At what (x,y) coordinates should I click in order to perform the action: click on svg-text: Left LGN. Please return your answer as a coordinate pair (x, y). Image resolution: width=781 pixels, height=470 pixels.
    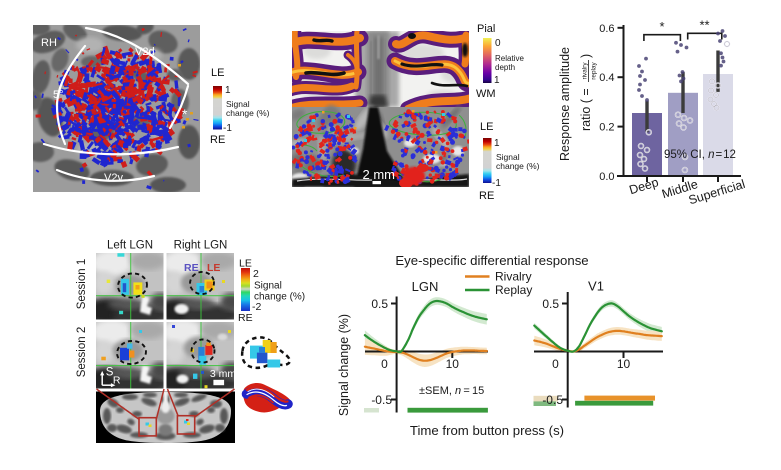
    Looking at the image, I should click on (130, 246).